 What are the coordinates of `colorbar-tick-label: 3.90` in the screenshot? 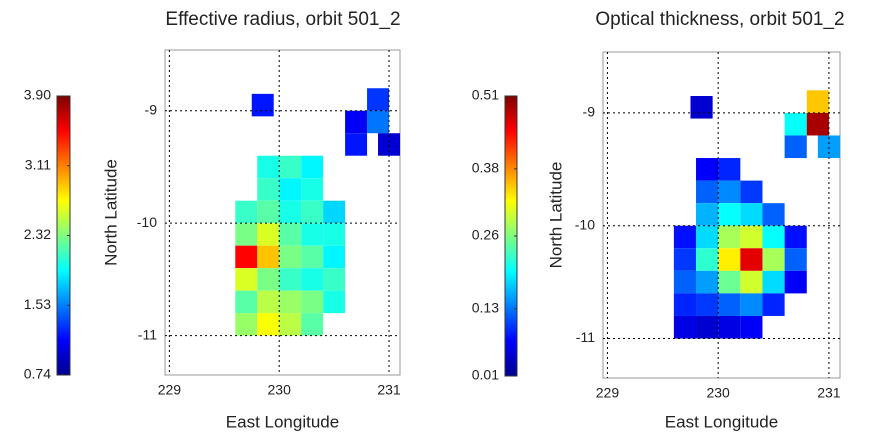 It's located at (37, 95).